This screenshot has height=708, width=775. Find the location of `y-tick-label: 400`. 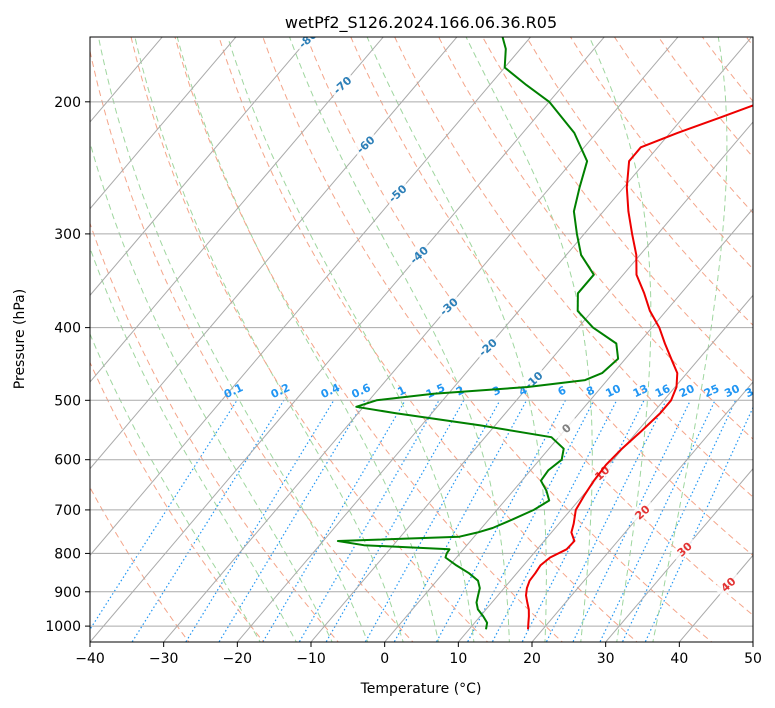

y-tick-label: 400 is located at coordinates (67, 329).